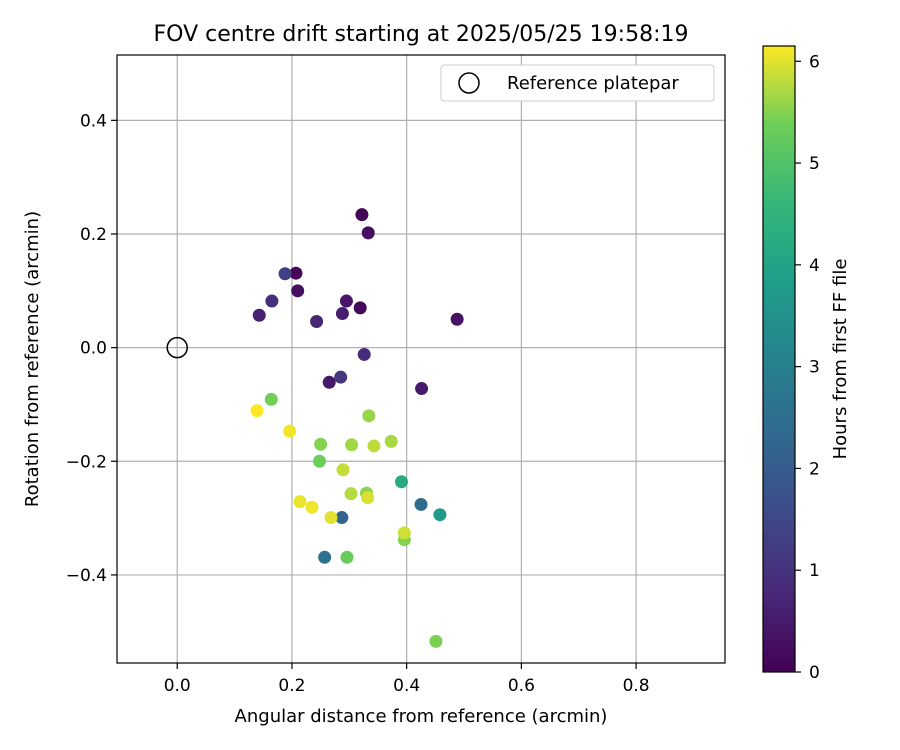 Image resolution: width=900 pixels, height=750 pixels. What do you see at coordinates (814, 673) in the screenshot?
I see `colorbar-tick-label: 0` at bounding box center [814, 673].